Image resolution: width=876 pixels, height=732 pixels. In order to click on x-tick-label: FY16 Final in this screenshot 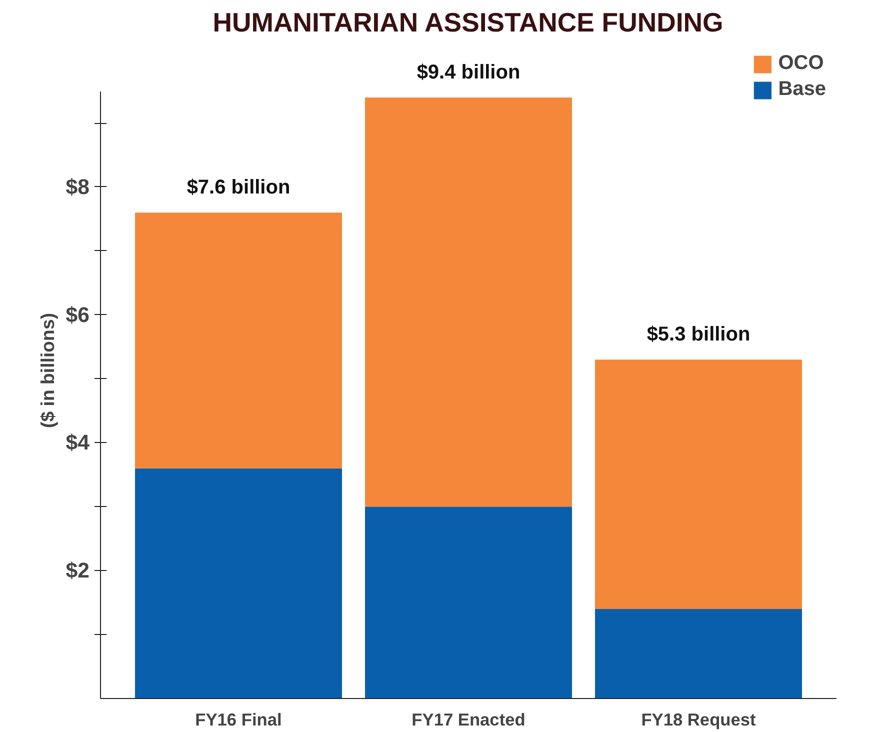, I will do `click(238, 720)`.